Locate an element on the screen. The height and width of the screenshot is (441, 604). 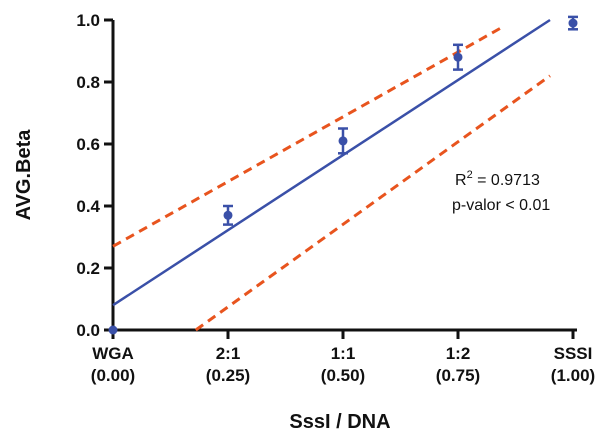
x-tick-sublabel: (1.00) is located at coordinates (573, 375).